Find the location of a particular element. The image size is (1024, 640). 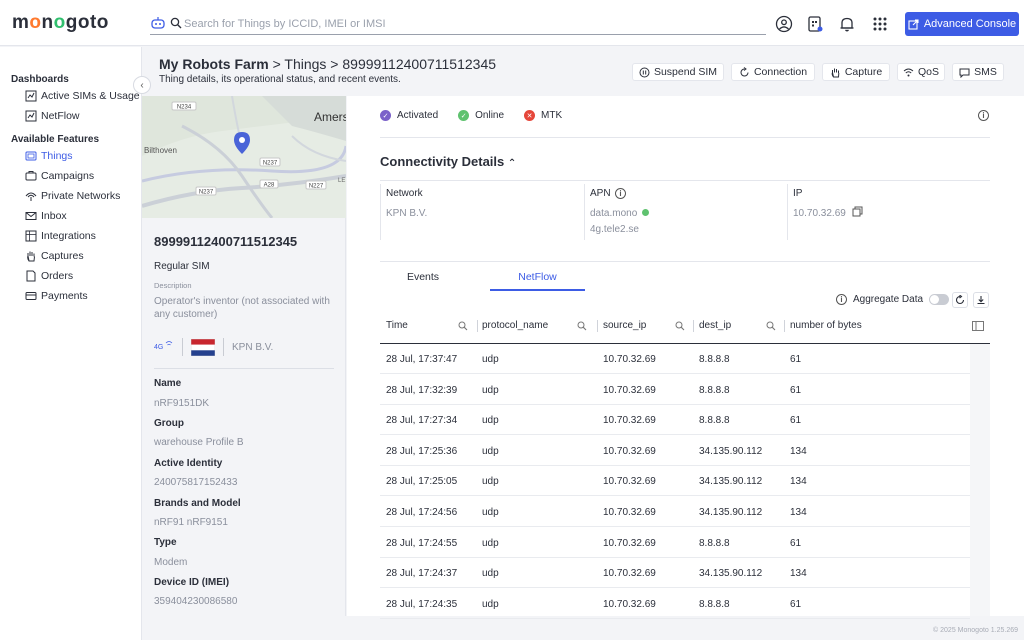

field-value-type: Modem is located at coordinates (171, 562).